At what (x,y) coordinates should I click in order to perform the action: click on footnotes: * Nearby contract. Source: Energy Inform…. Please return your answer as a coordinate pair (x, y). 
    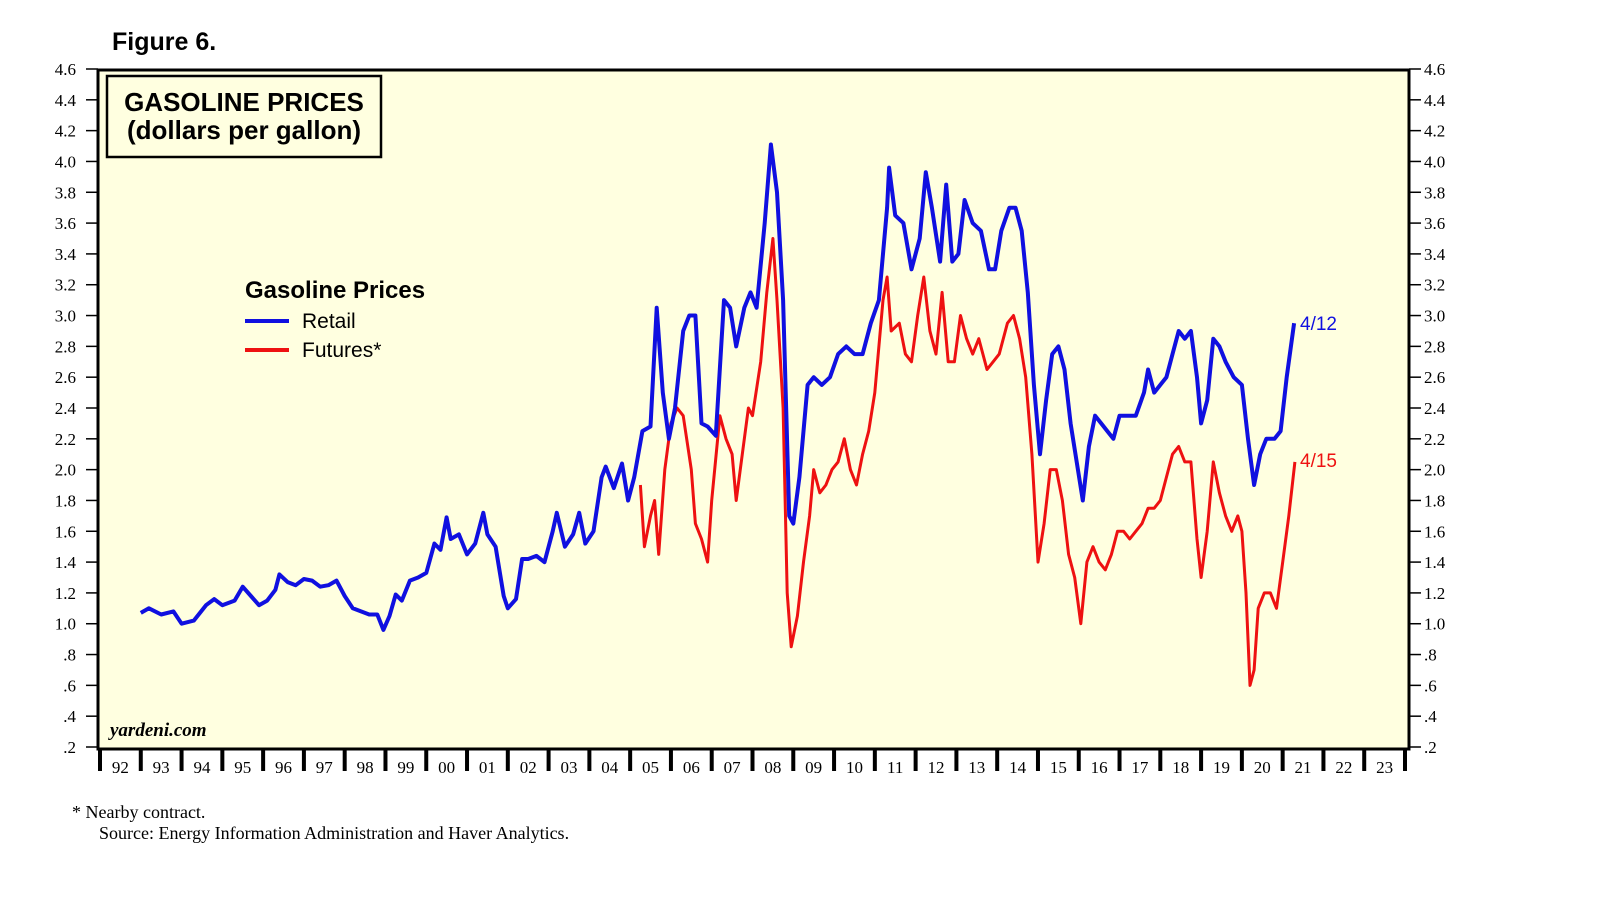
    Looking at the image, I should click on (320, 823).